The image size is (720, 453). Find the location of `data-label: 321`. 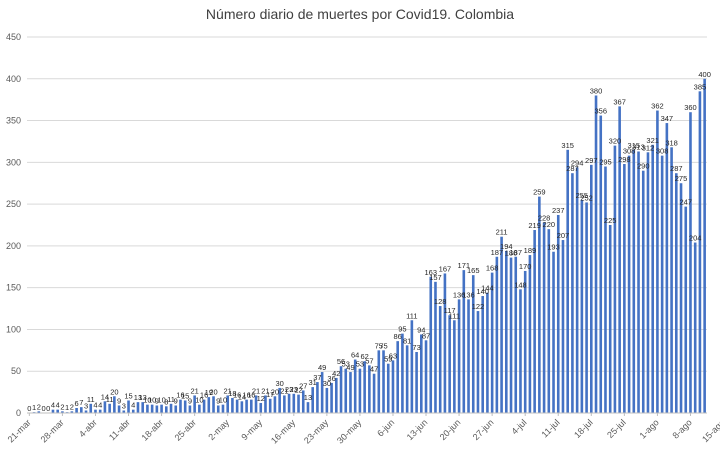

data-label: 321 is located at coordinates (652, 140).